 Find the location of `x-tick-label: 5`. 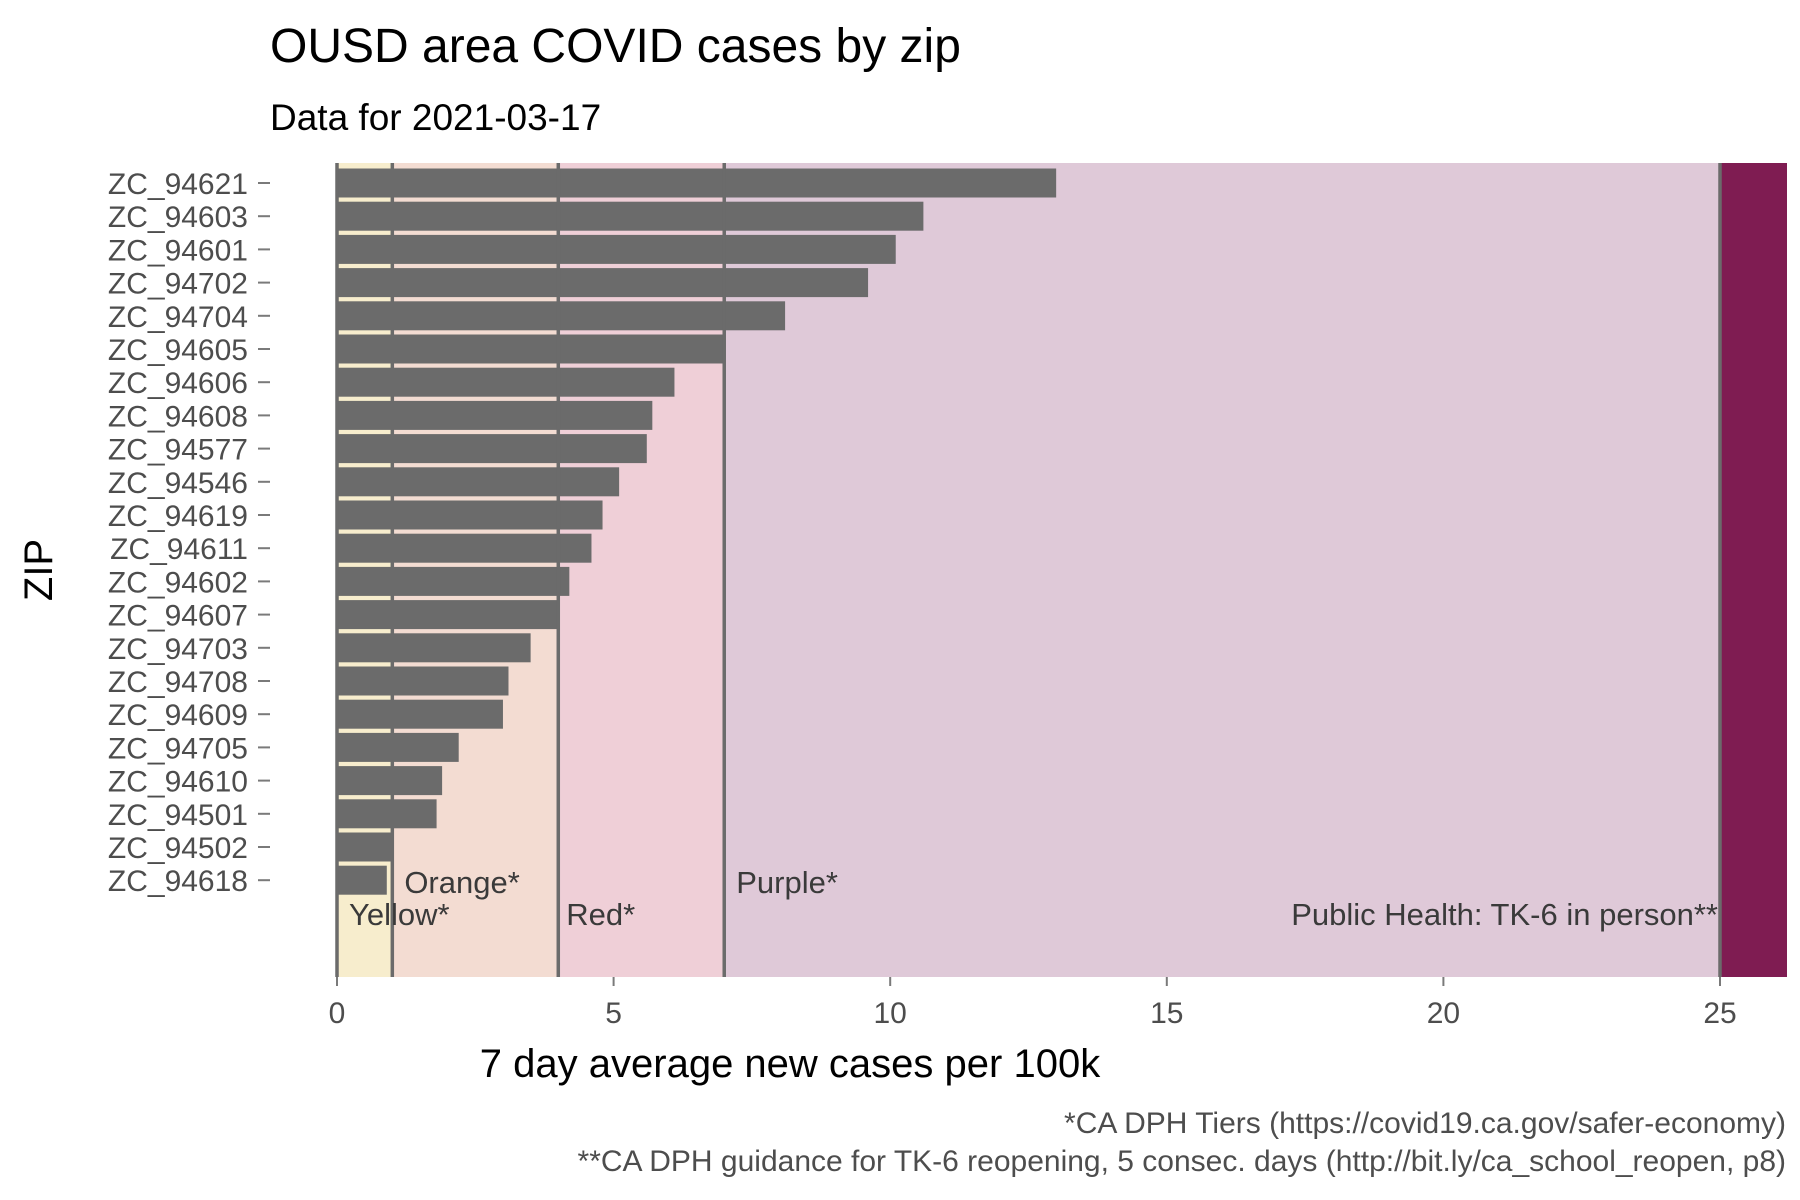

x-tick-label: 5 is located at coordinates (613, 1013).